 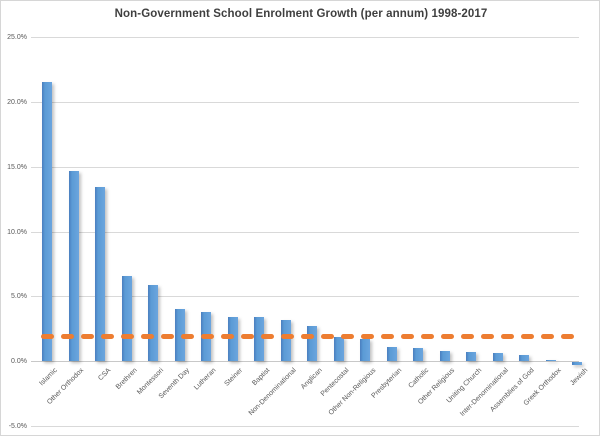 What do you see at coordinates (126, 379) in the screenshot?
I see `x-axis-label-brethren: Brethren` at bounding box center [126, 379].